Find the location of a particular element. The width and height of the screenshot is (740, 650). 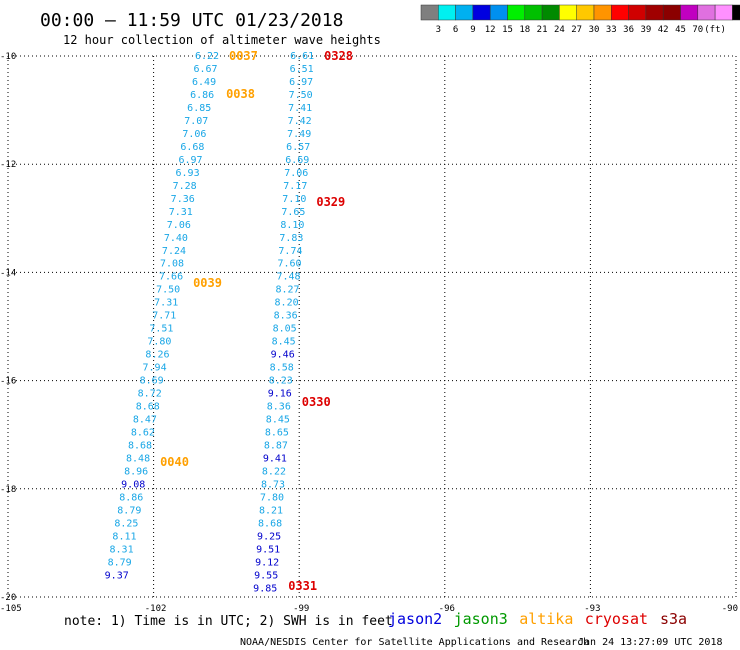

generated-timestamp: Jan 24 13:27:09 UTC 2018 is located at coordinates (650, 642).